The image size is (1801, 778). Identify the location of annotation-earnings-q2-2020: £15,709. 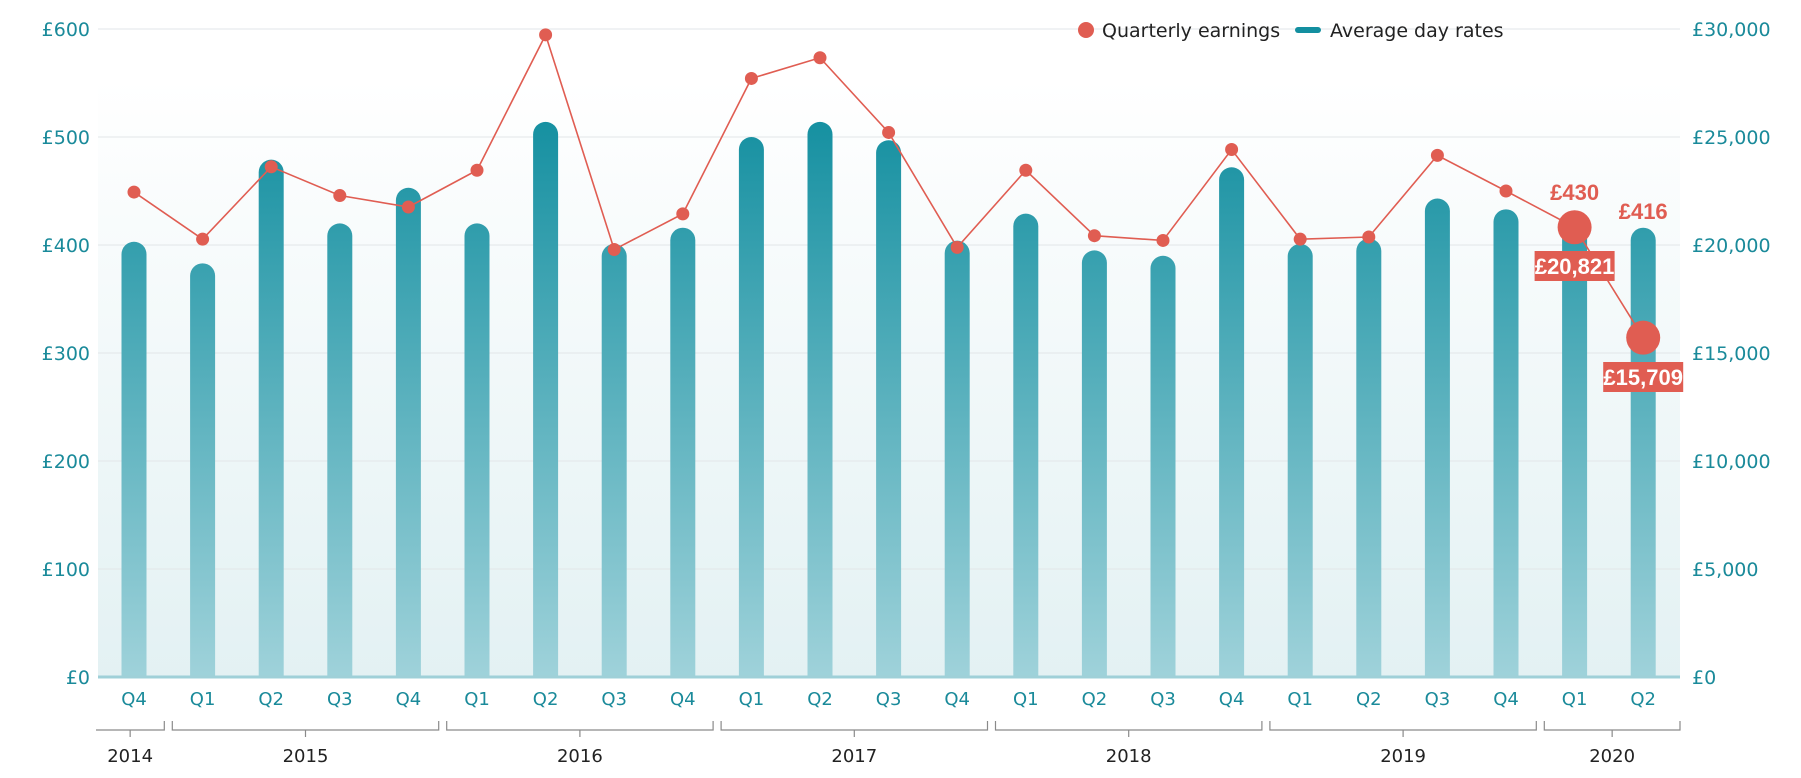
(1643, 377).